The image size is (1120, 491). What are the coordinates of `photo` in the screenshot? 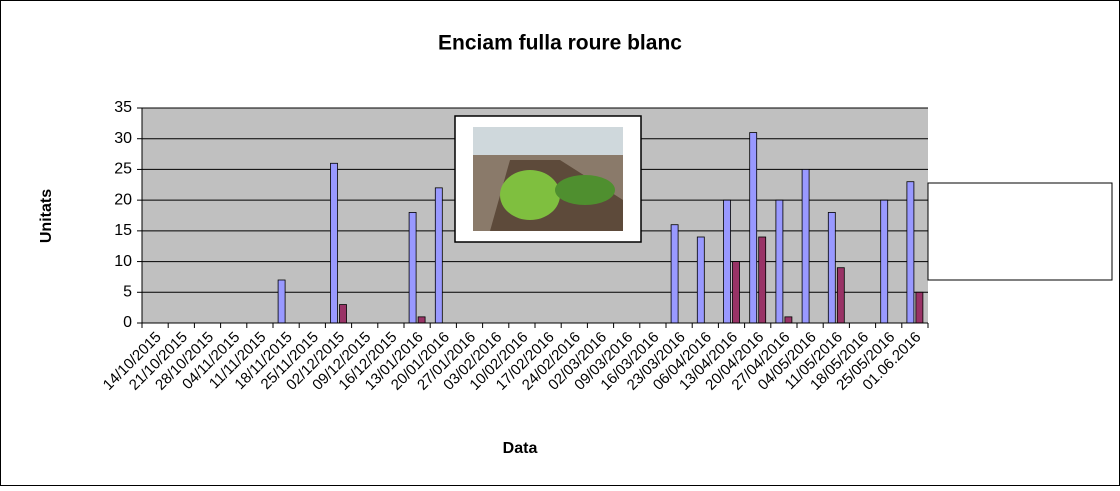 It's located at (548, 179).